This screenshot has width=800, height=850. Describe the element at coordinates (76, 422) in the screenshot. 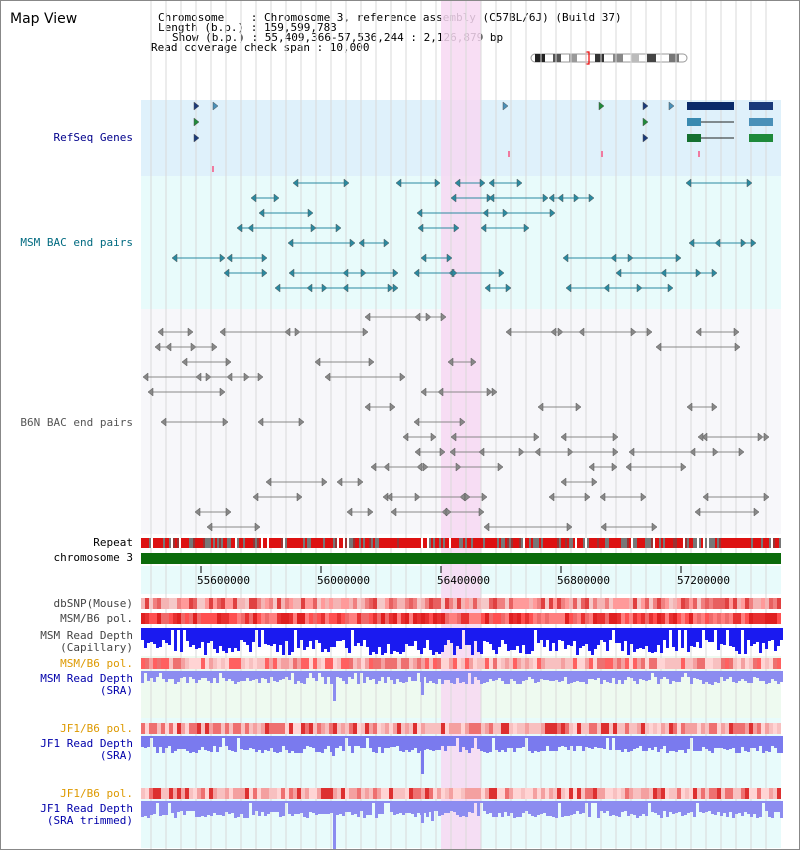

I see `label-b6n-bac: B6N BAC end pairs` at that location.